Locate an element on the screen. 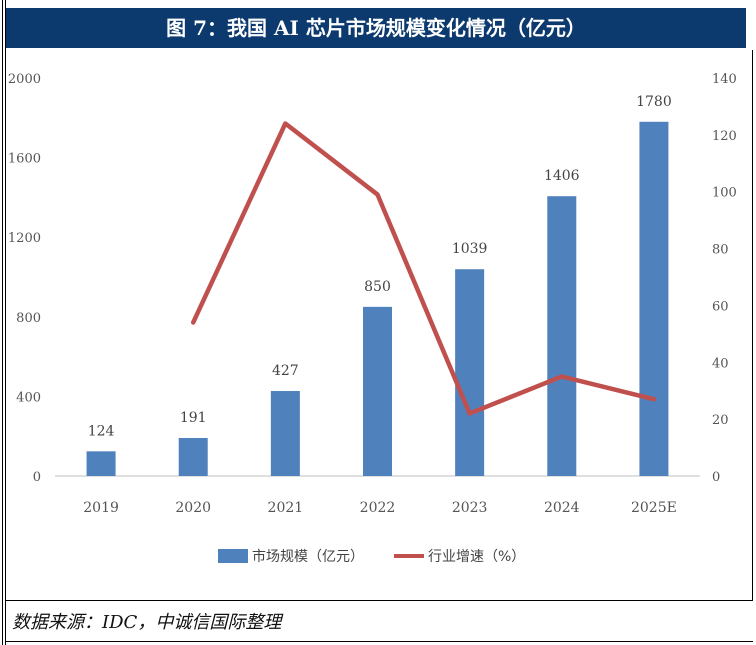 Image resolution: width=756 pixels, height=645 pixels. bar-data-label: 1039 is located at coordinates (470, 249).